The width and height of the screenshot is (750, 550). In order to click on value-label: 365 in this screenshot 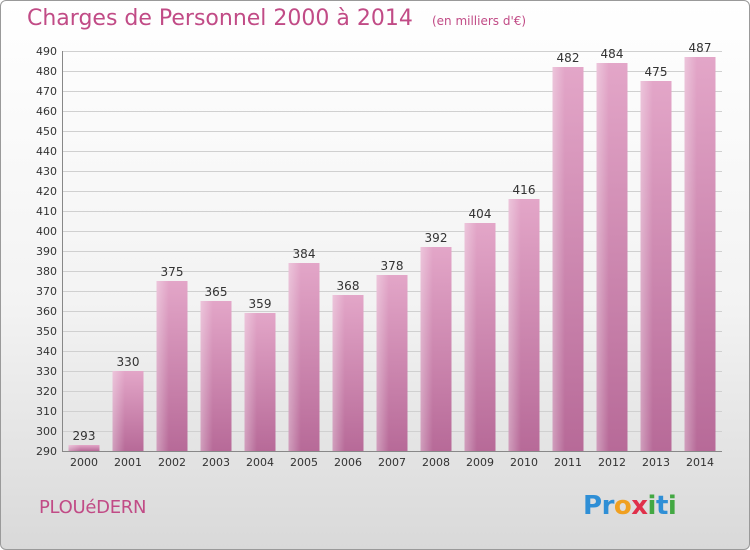, I will do `click(216, 292)`.